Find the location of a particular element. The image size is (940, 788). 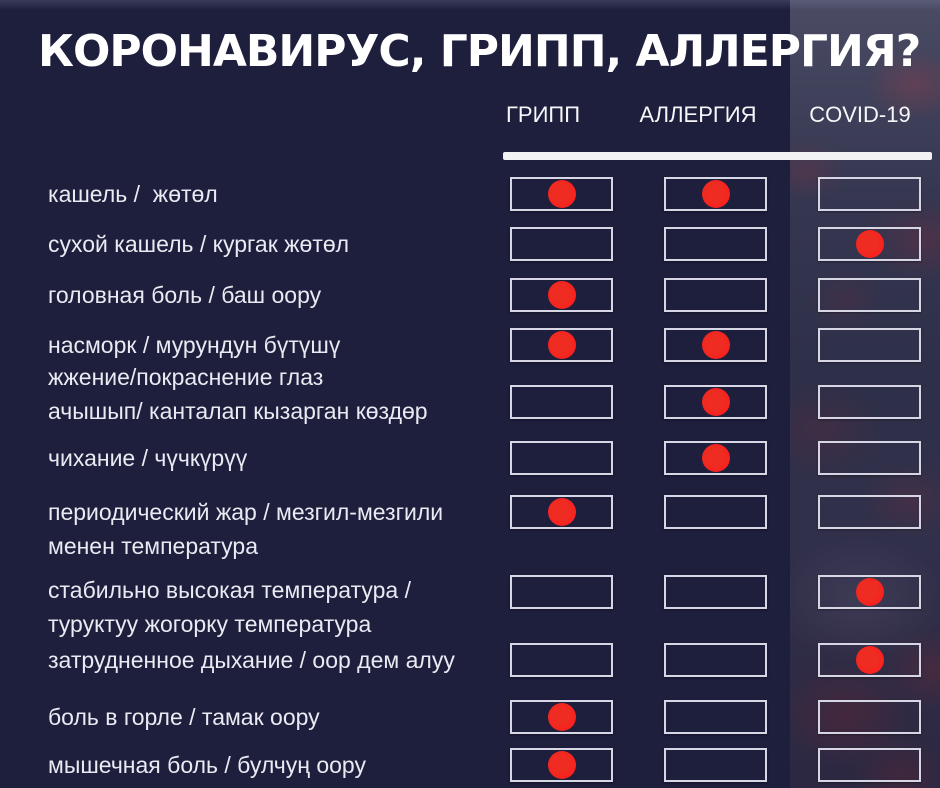

symptom-row-dry-cough: сухой кашель / кургак жөтөл is located at coordinates (470, 244).